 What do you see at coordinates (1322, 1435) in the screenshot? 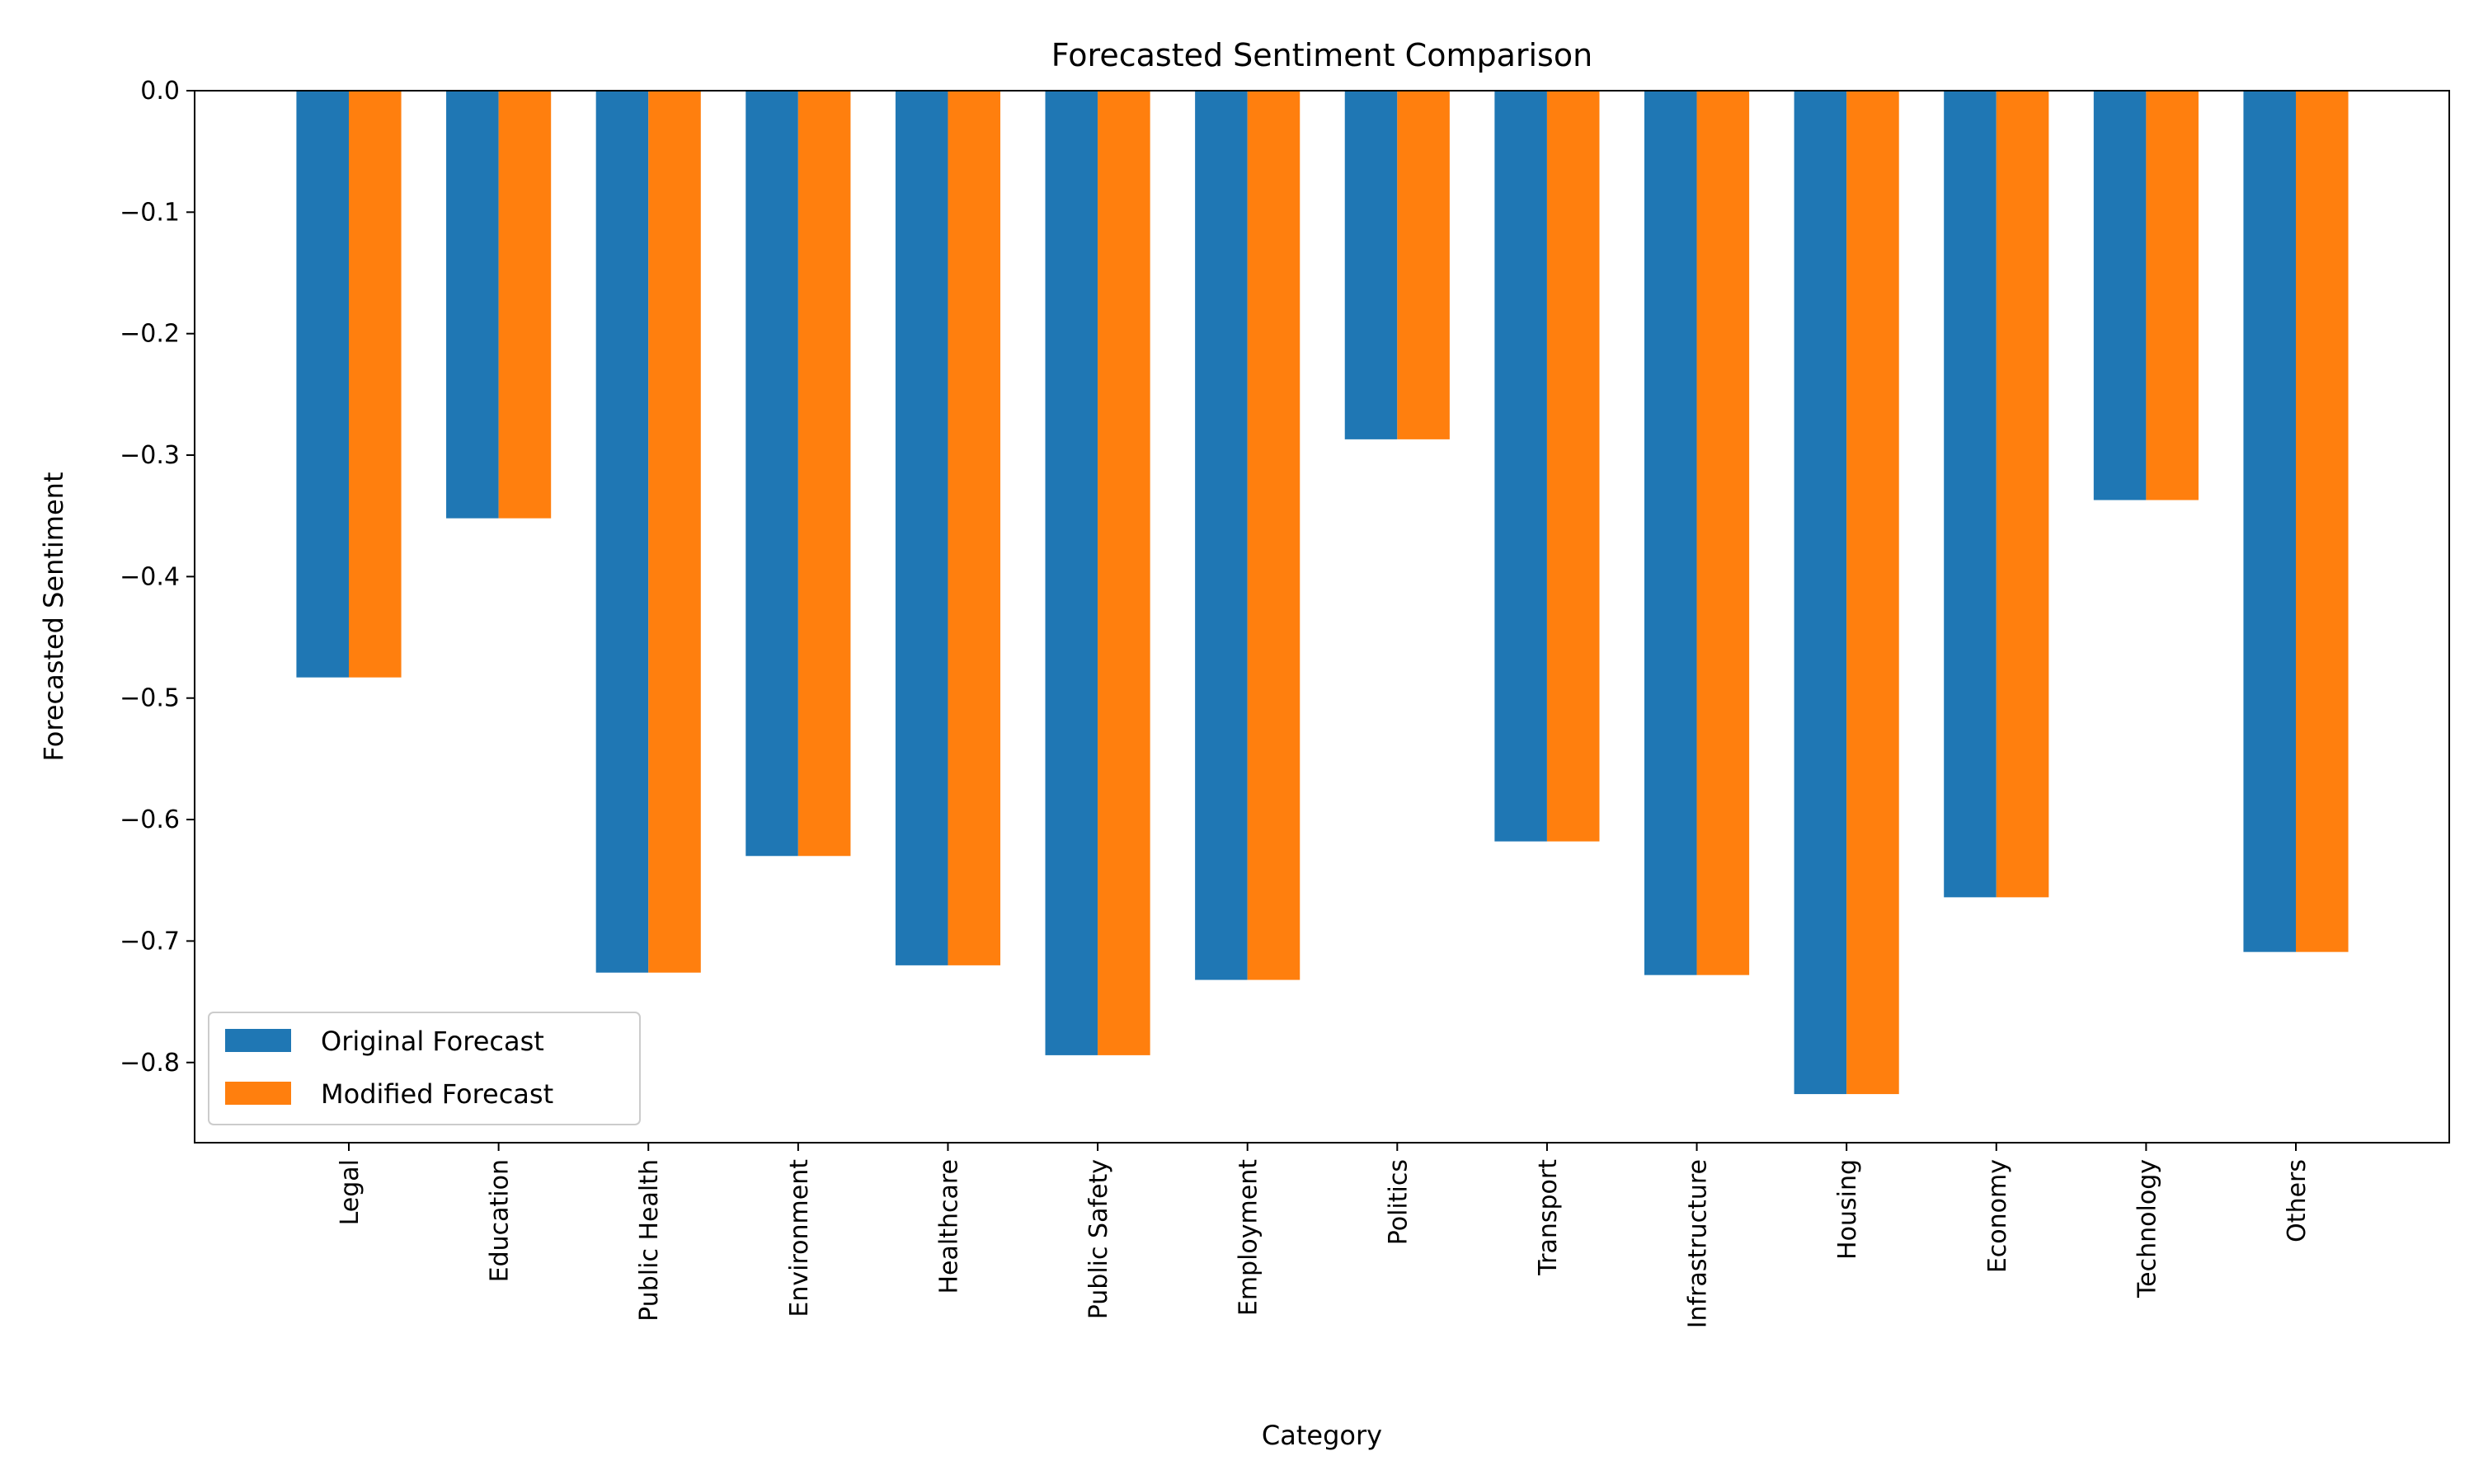
I see `x-axis-label: Category` at bounding box center [1322, 1435].